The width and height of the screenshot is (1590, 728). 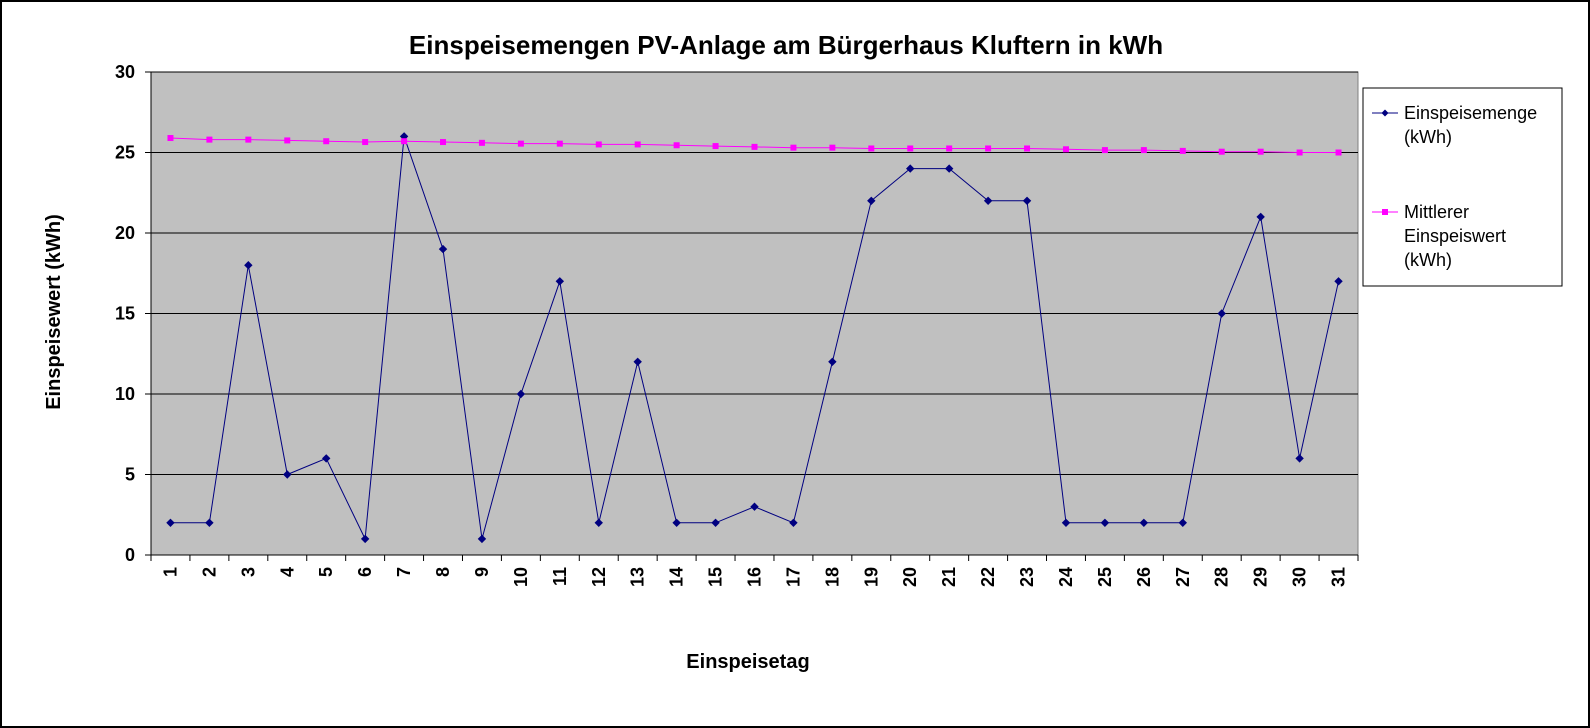 What do you see at coordinates (125, 394) in the screenshot?
I see `y-tick-label: 10` at bounding box center [125, 394].